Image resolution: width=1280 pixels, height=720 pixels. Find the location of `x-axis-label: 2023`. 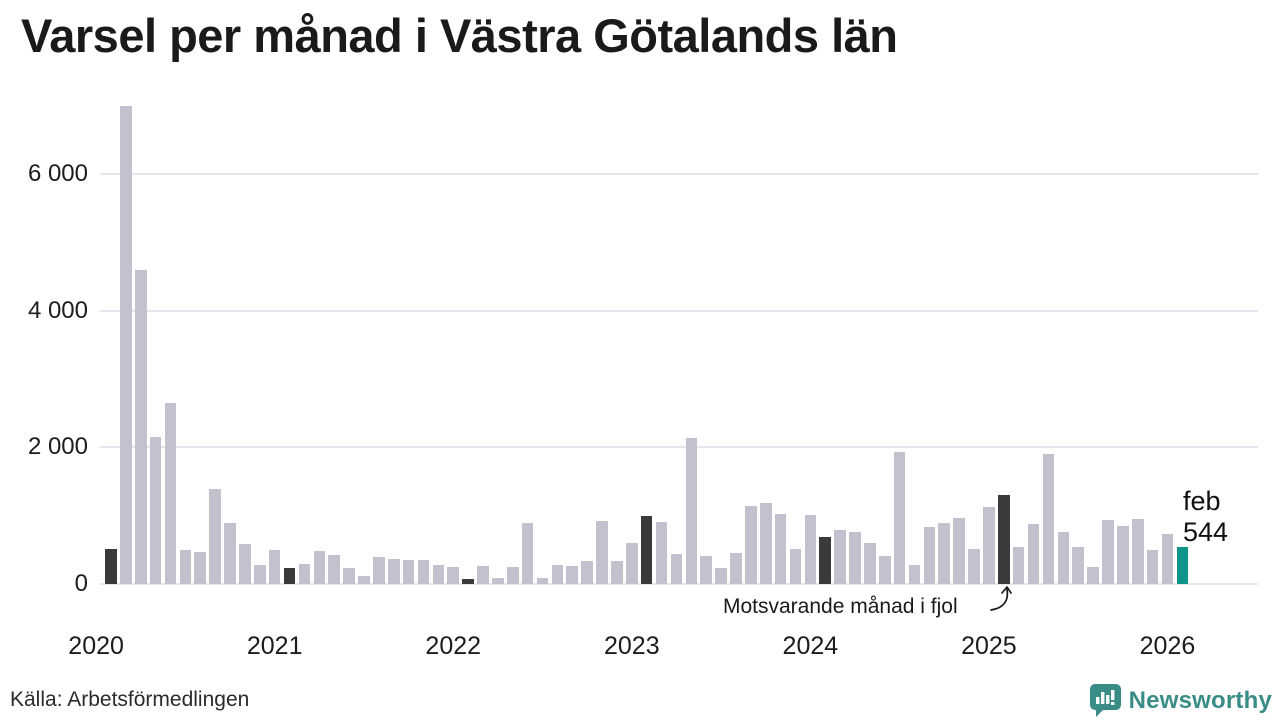

x-axis-label: 2023 is located at coordinates (631, 646).